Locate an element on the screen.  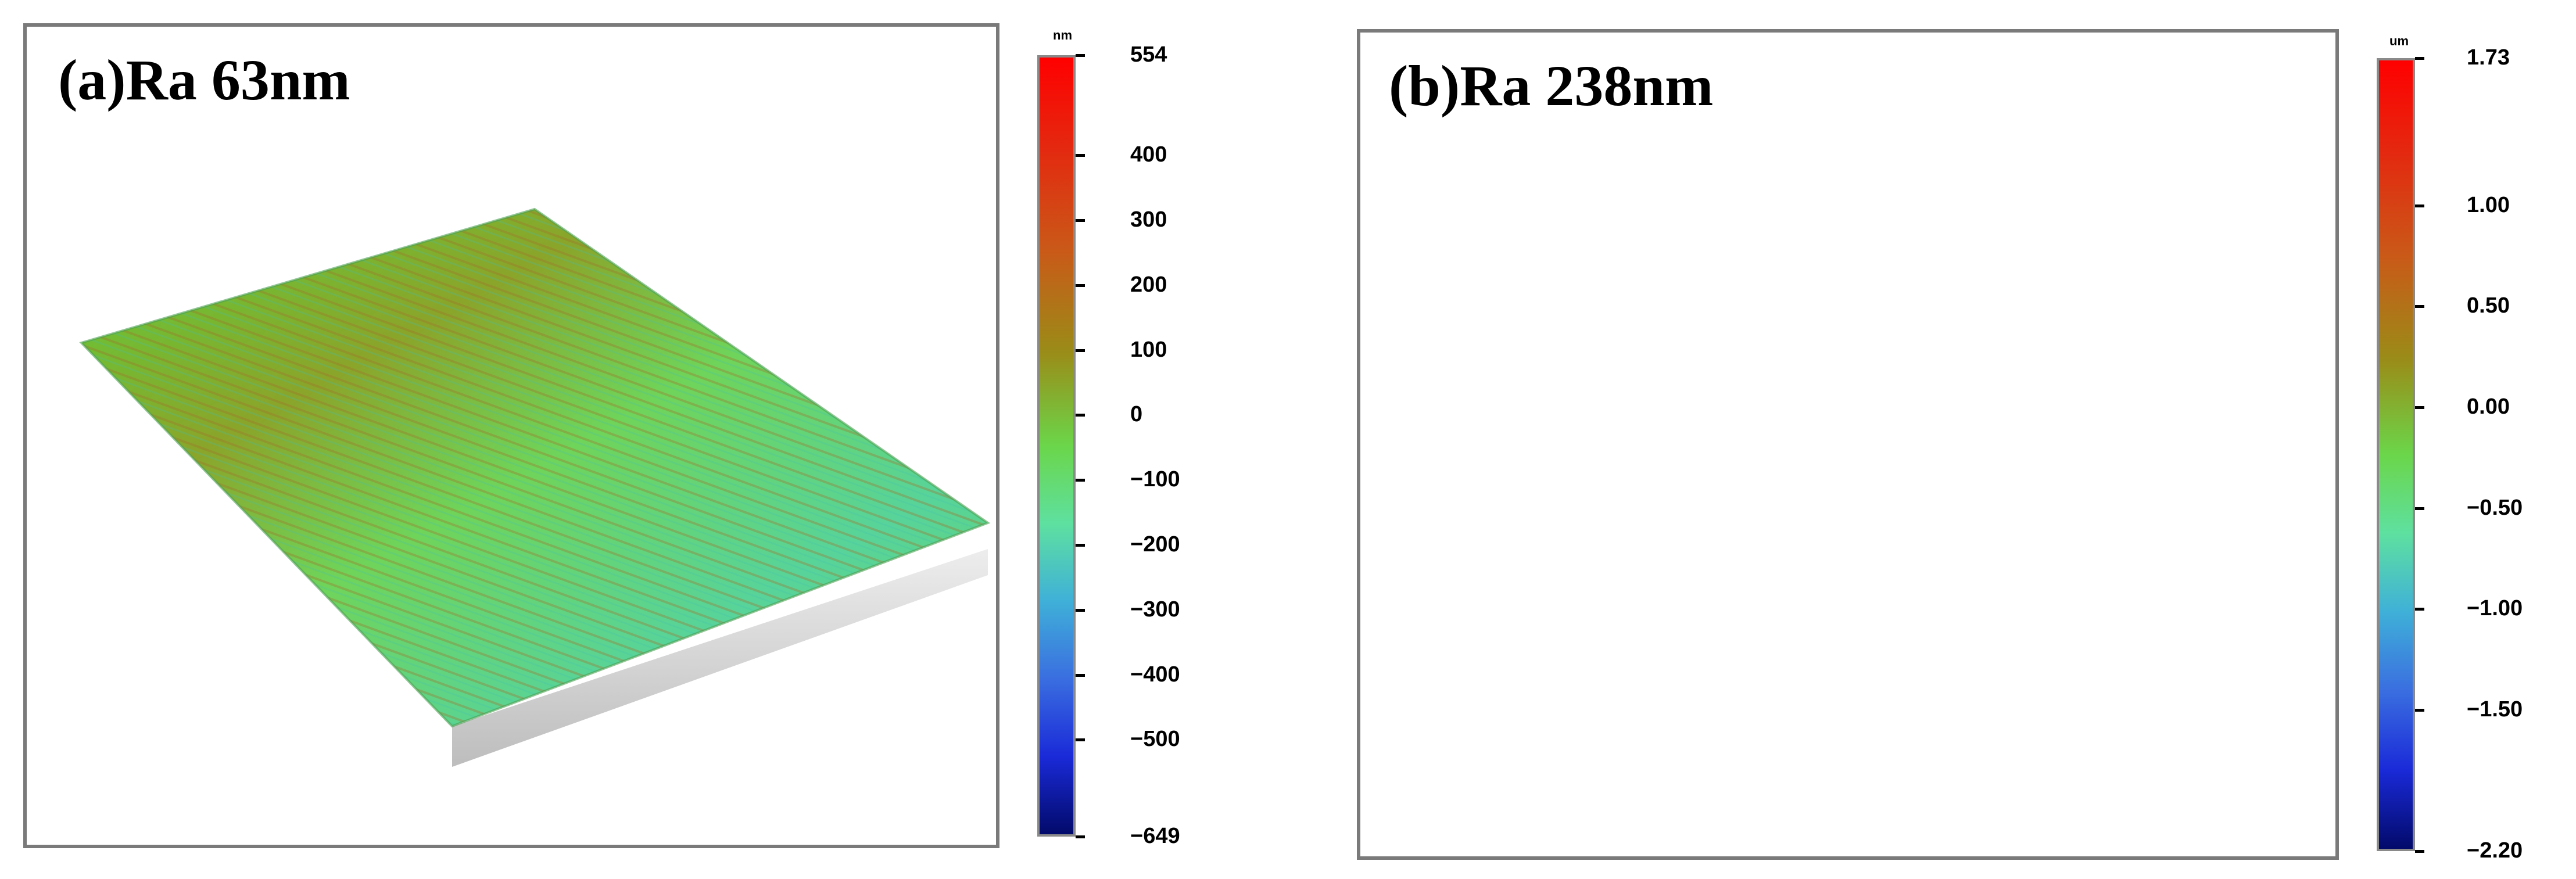
panel-a-title: (a)Ra 63nm is located at coordinates (204, 80).